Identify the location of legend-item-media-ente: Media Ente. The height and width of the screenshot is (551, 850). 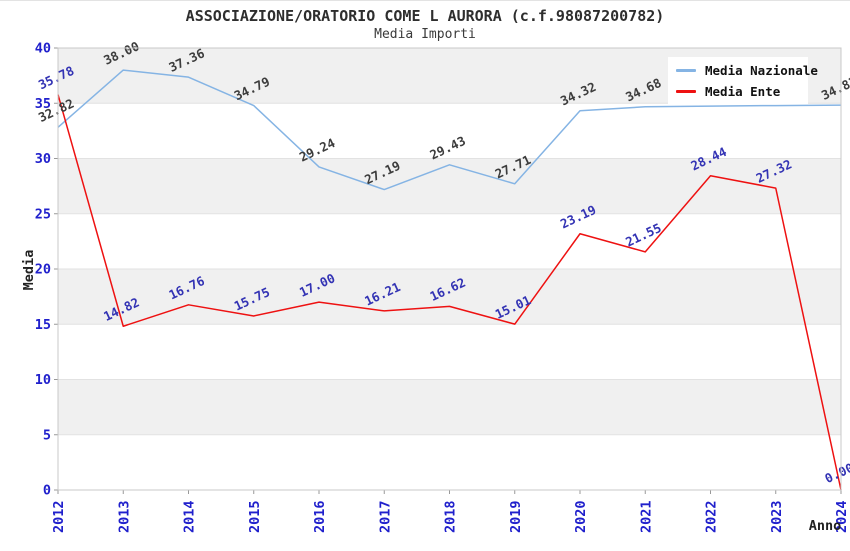
(738, 91).